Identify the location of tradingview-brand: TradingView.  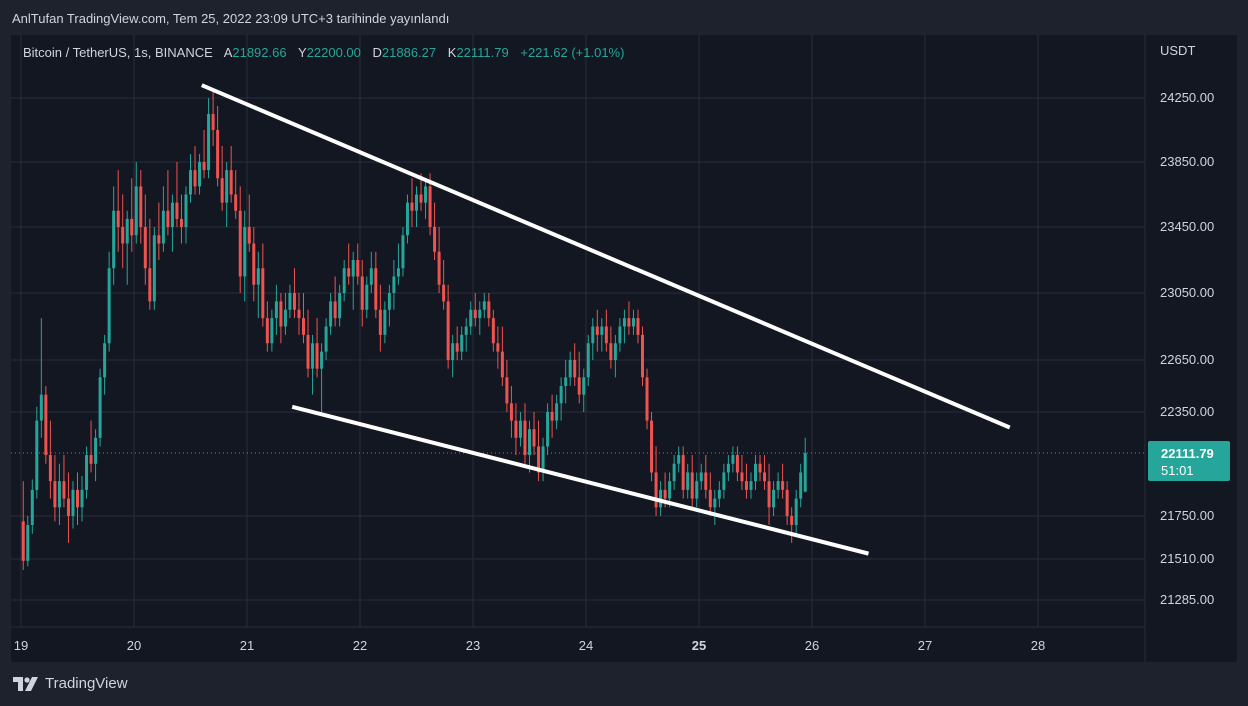
(70, 683).